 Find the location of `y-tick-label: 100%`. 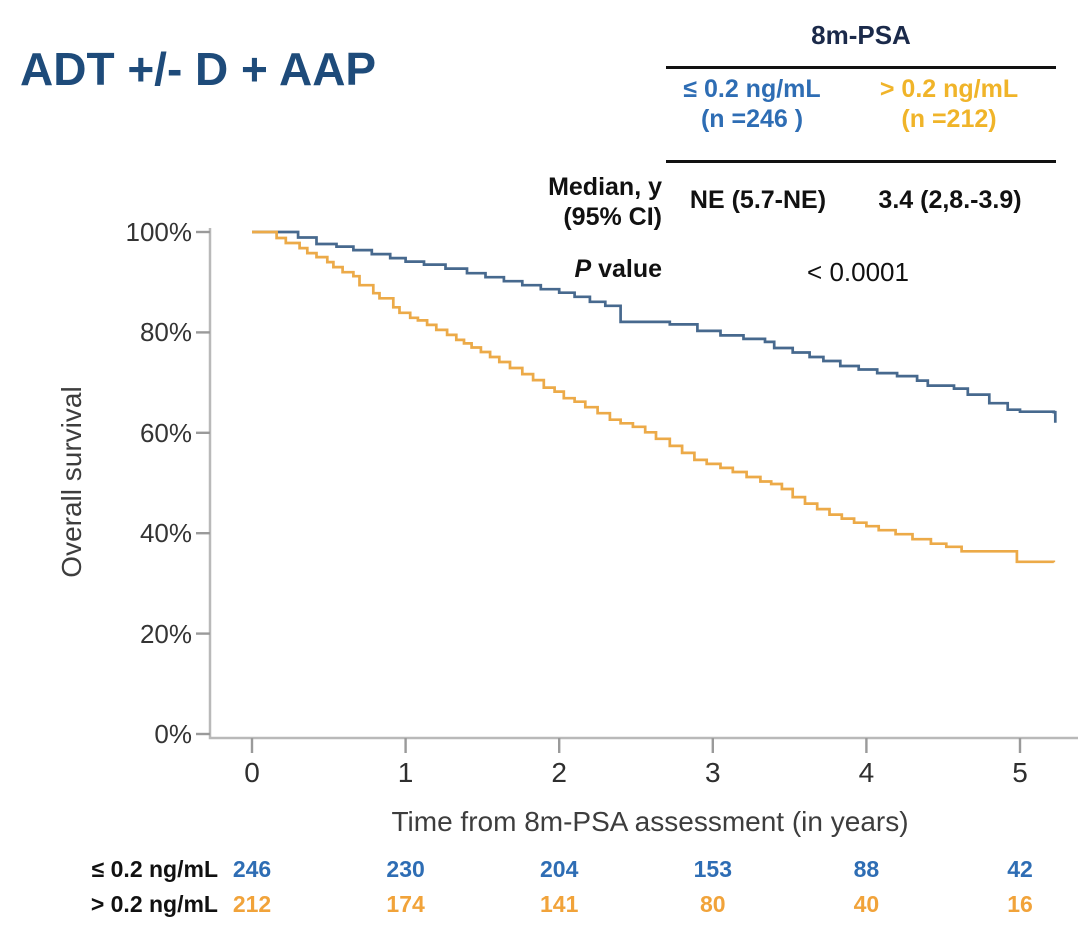

y-tick-label: 100% is located at coordinates (159, 232).